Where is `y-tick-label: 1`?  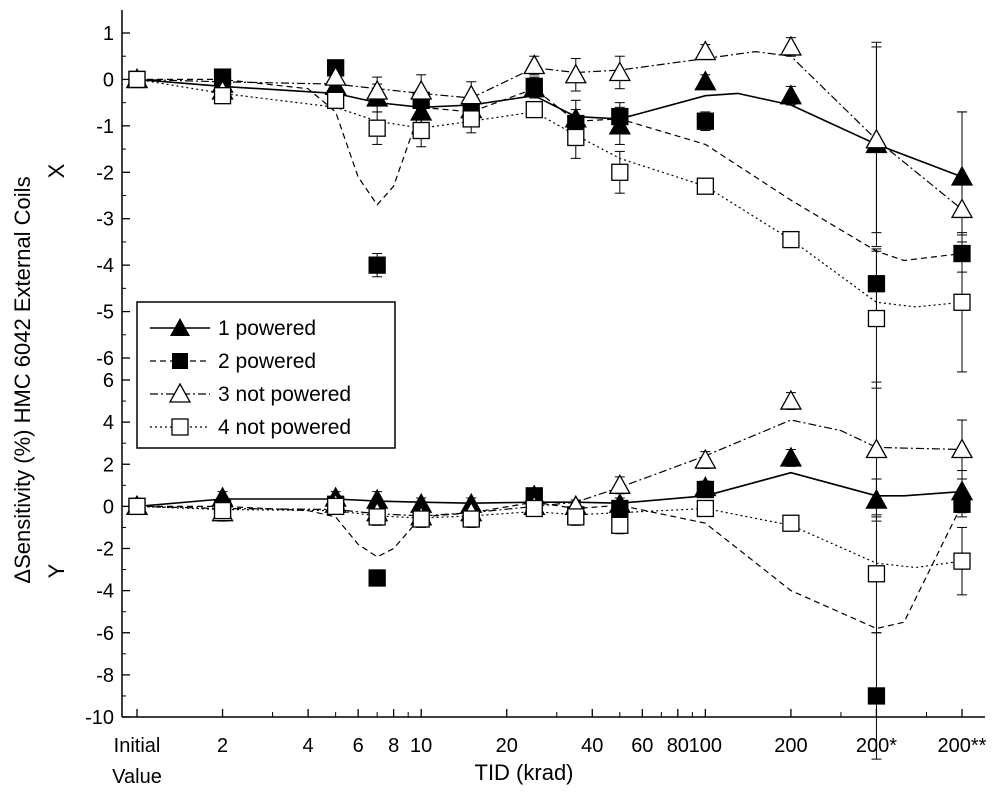
y-tick-label: 1 is located at coordinates (108, 34).